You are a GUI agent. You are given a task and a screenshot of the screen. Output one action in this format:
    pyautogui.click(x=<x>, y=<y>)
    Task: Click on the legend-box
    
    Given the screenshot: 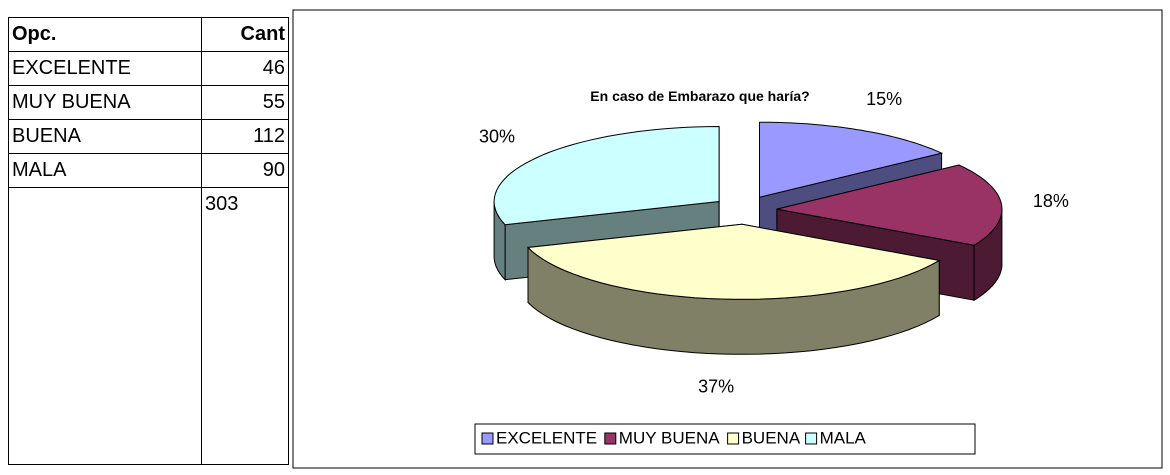 What is the action you would take?
    pyautogui.click(x=725, y=439)
    